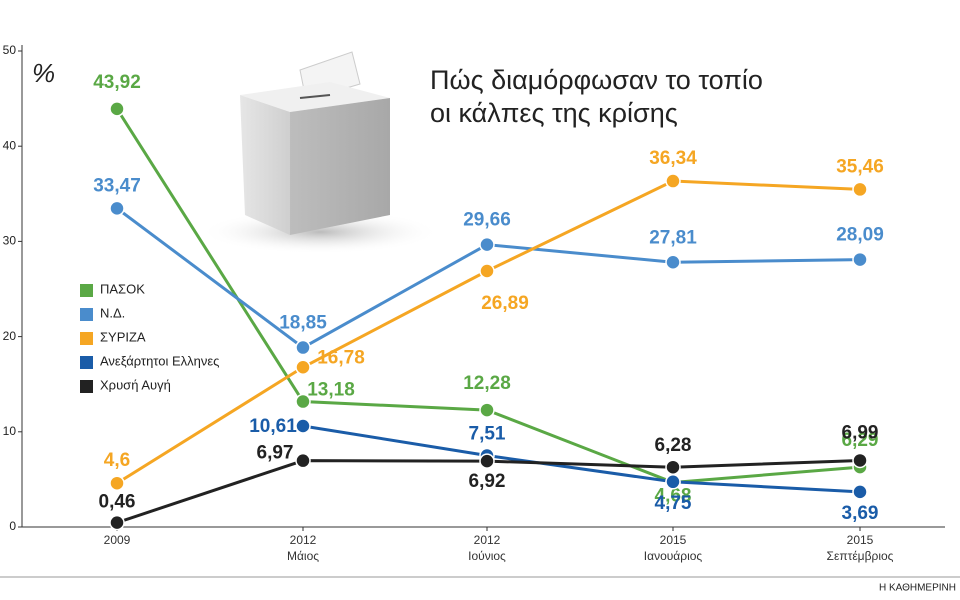 Image resolution: width=960 pixels, height=600 pixels. Describe the element at coordinates (10, 145) in the screenshot. I see `y-tick-label: 40` at that location.